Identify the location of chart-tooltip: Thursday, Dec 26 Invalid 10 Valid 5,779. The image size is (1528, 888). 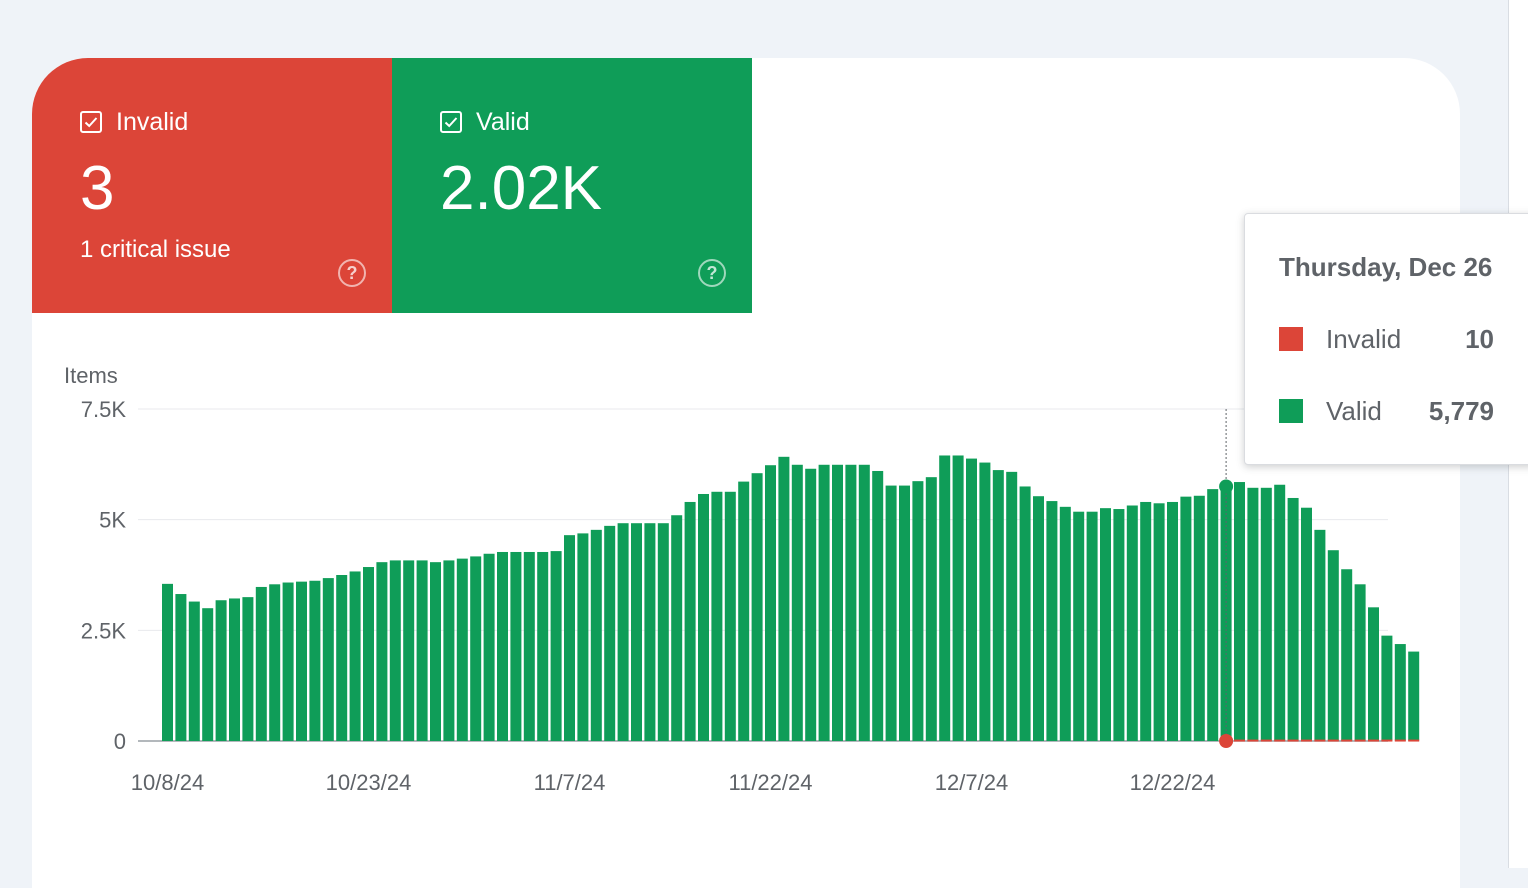
(1386, 339).